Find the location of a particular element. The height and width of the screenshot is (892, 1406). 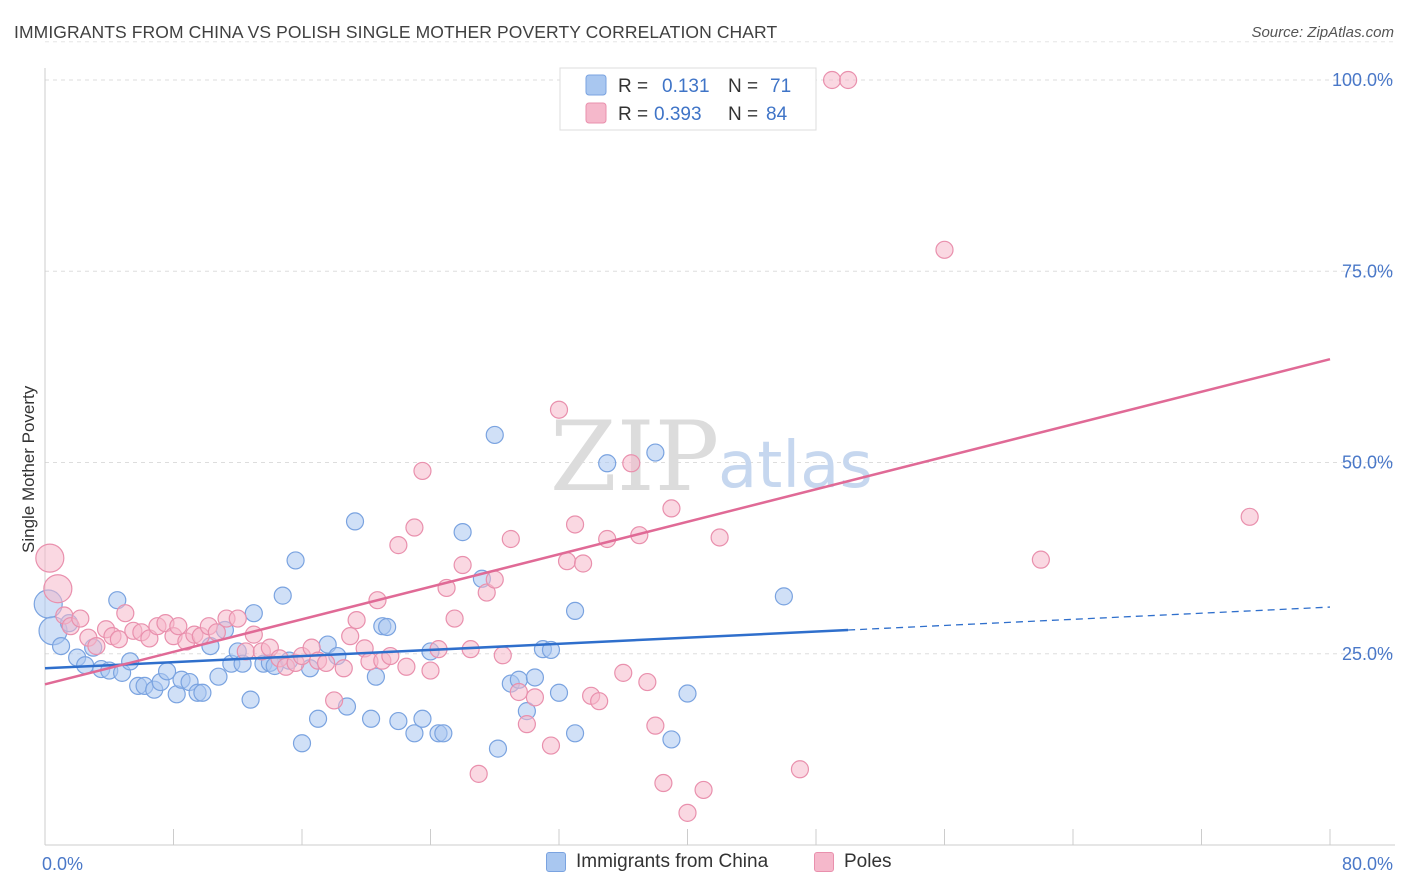

legend-pink-swatch is located at coordinates (596, 113).